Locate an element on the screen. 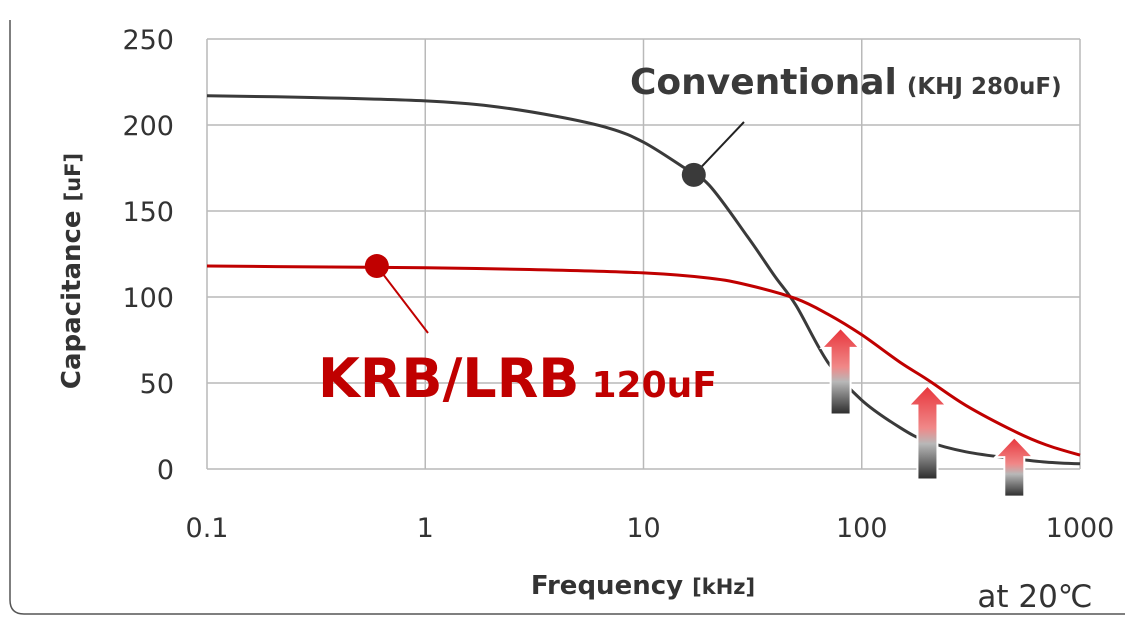 The height and width of the screenshot is (626, 1133). krb-lrb-marker is located at coordinates (376, 266).